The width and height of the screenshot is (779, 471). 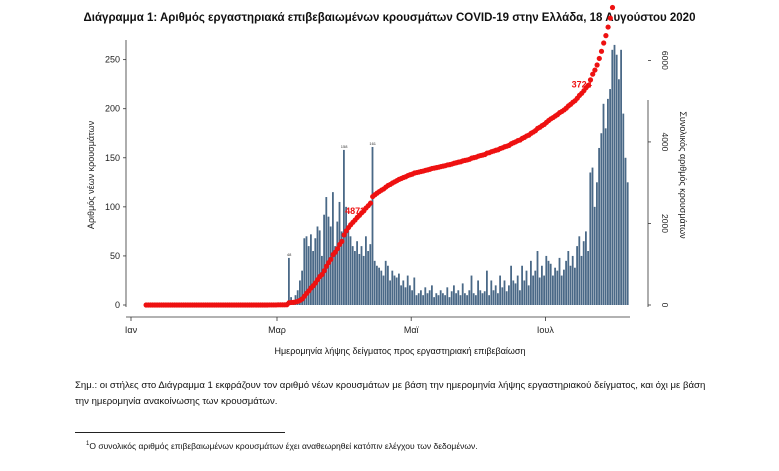 I want to click on x-tick-label: Ιαν, so click(x=131, y=330).